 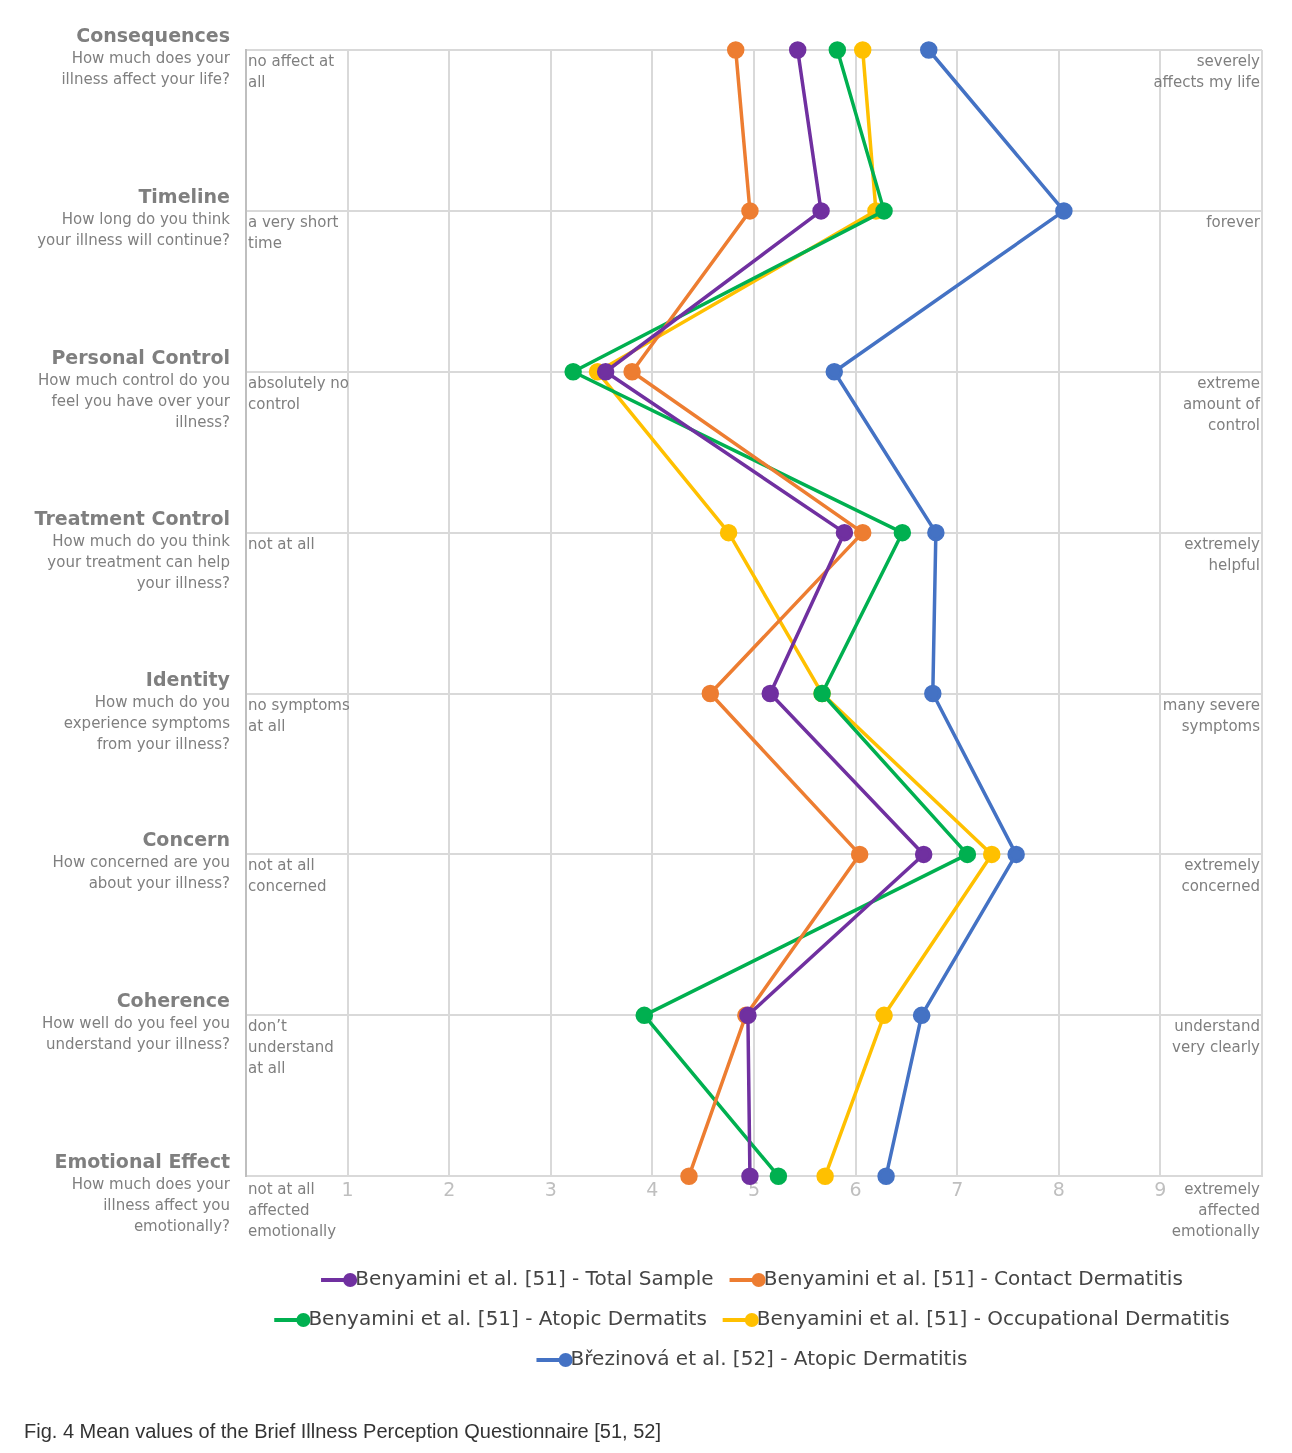 What do you see at coordinates (507, 1318) in the screenshot?
I see `legend-label: Benyamini et al. [51] - Atopic Dermatits` at bounding box center [507, 1318].